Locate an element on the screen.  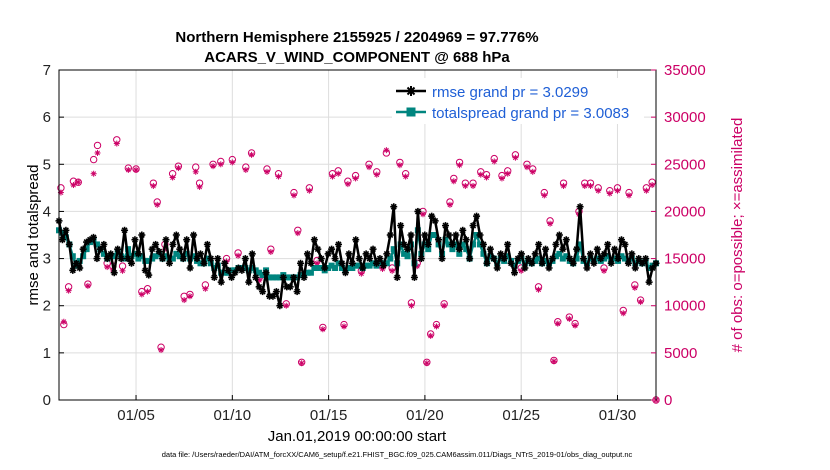
legend-spread-label: totalspread grand pr = 3.0083 is located at coordinates (530, 113).